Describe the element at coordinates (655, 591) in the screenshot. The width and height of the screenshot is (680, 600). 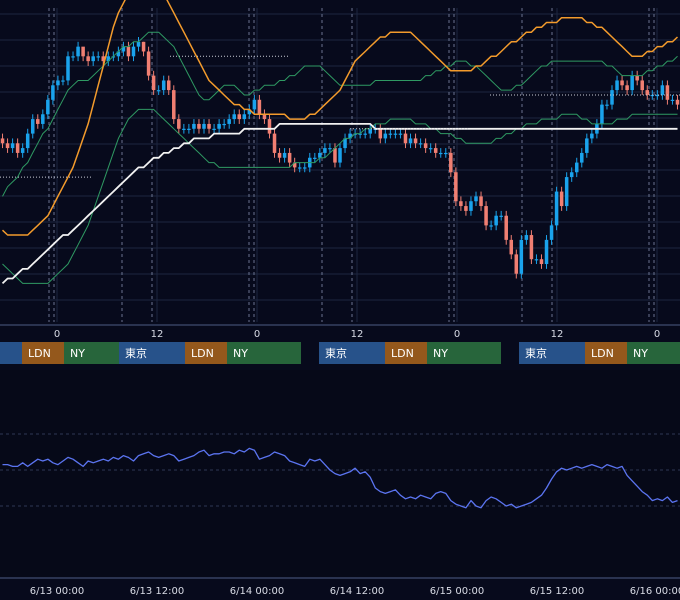
I see `date-tick-label: 6/16 00:00` at that location.